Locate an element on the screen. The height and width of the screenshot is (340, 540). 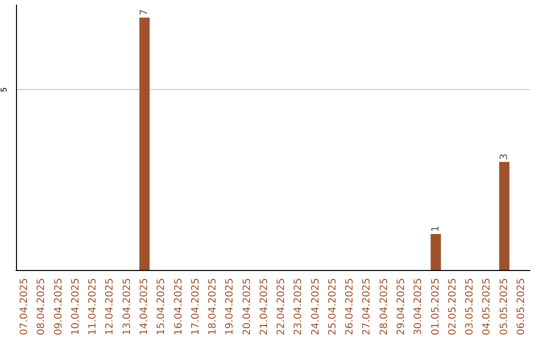
x-tick-label: 23.04.2025 is located at coordinates (298, 307).